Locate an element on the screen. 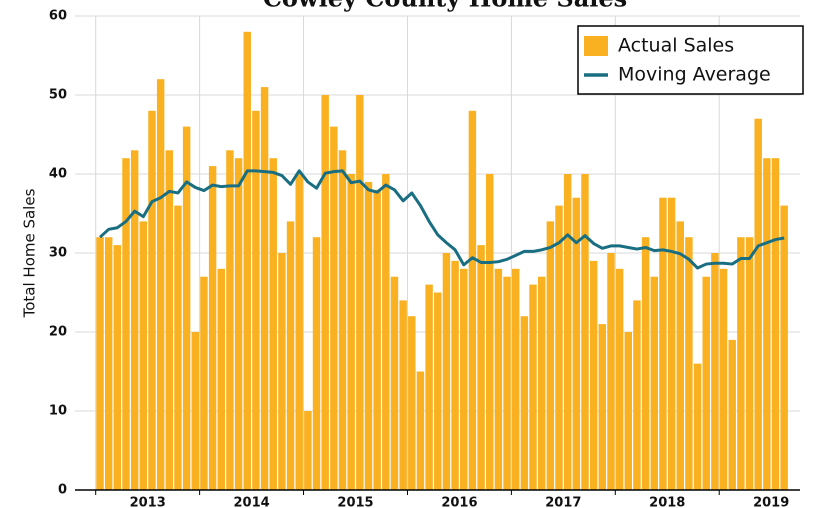 This screenshot has height=508, width=814. legend-label: Moving Average is located at coordinates (694, 75).